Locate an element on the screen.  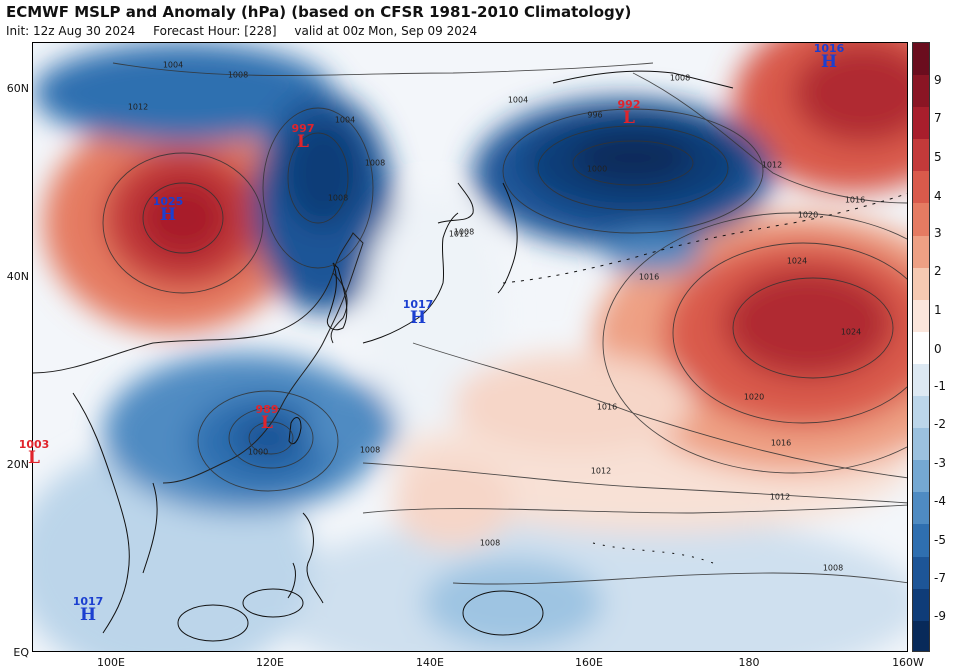
colorbar-label: -3 is located at coordinates (940, 463).